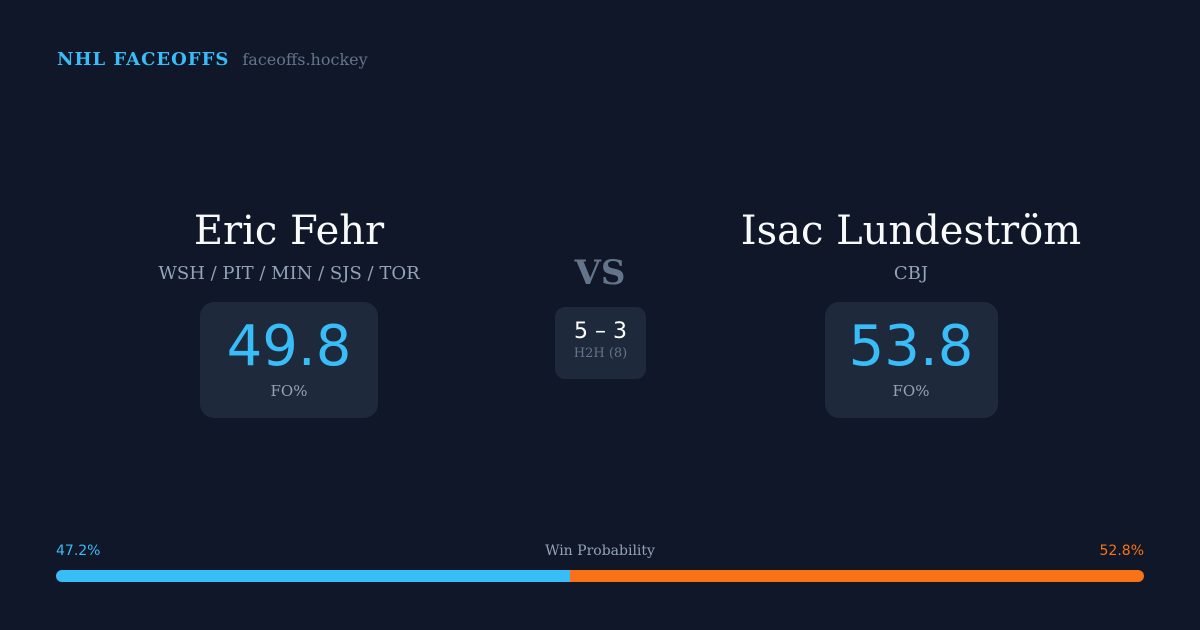 The width and height of the screenshot is (1200, 630). I want to click on site-url: faceoffs.hockey, so click(305, 59).